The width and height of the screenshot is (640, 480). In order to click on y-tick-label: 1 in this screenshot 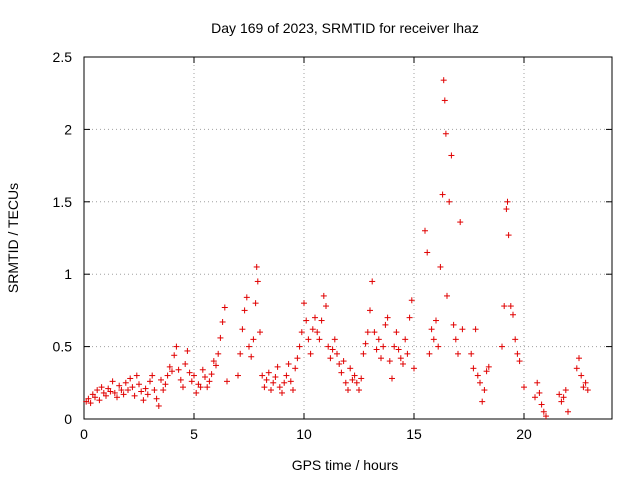, I will do `click(68, 274)`.